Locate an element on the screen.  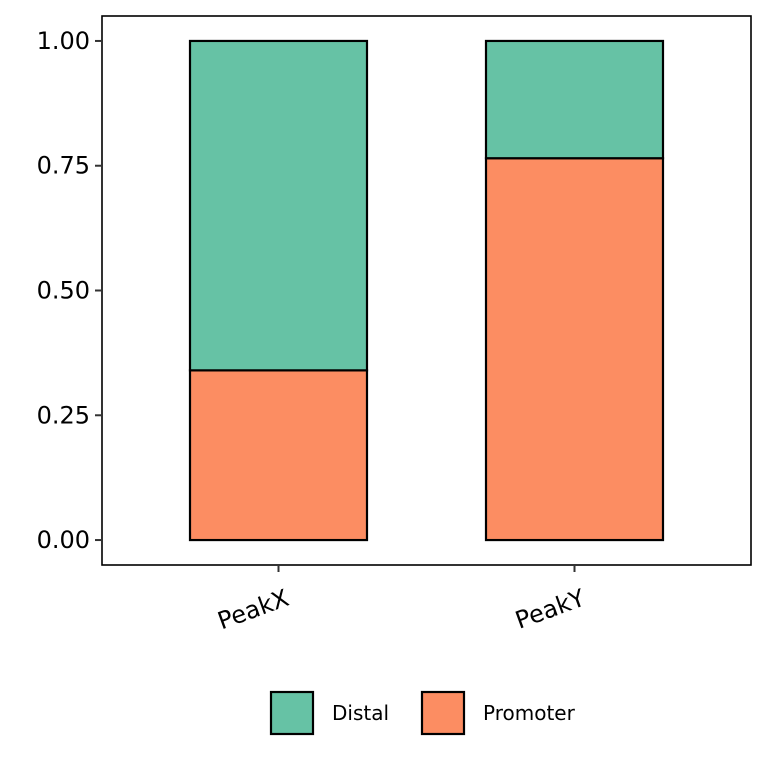
bar-peakx-promoter is located at coordinates (278, 455).